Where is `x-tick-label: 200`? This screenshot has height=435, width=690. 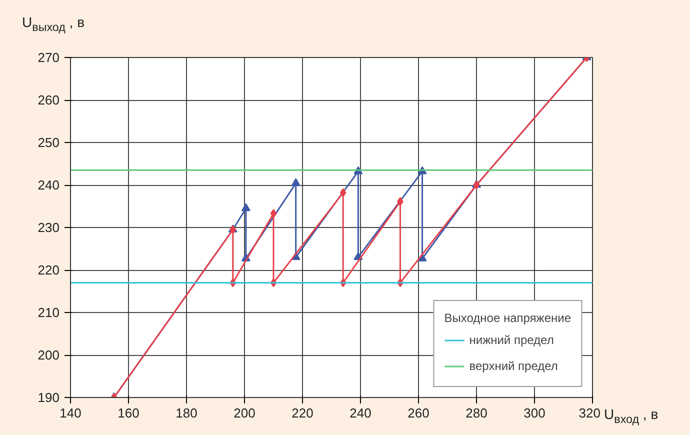 x-tick-label: 200 is located at coordinates (245, 413).